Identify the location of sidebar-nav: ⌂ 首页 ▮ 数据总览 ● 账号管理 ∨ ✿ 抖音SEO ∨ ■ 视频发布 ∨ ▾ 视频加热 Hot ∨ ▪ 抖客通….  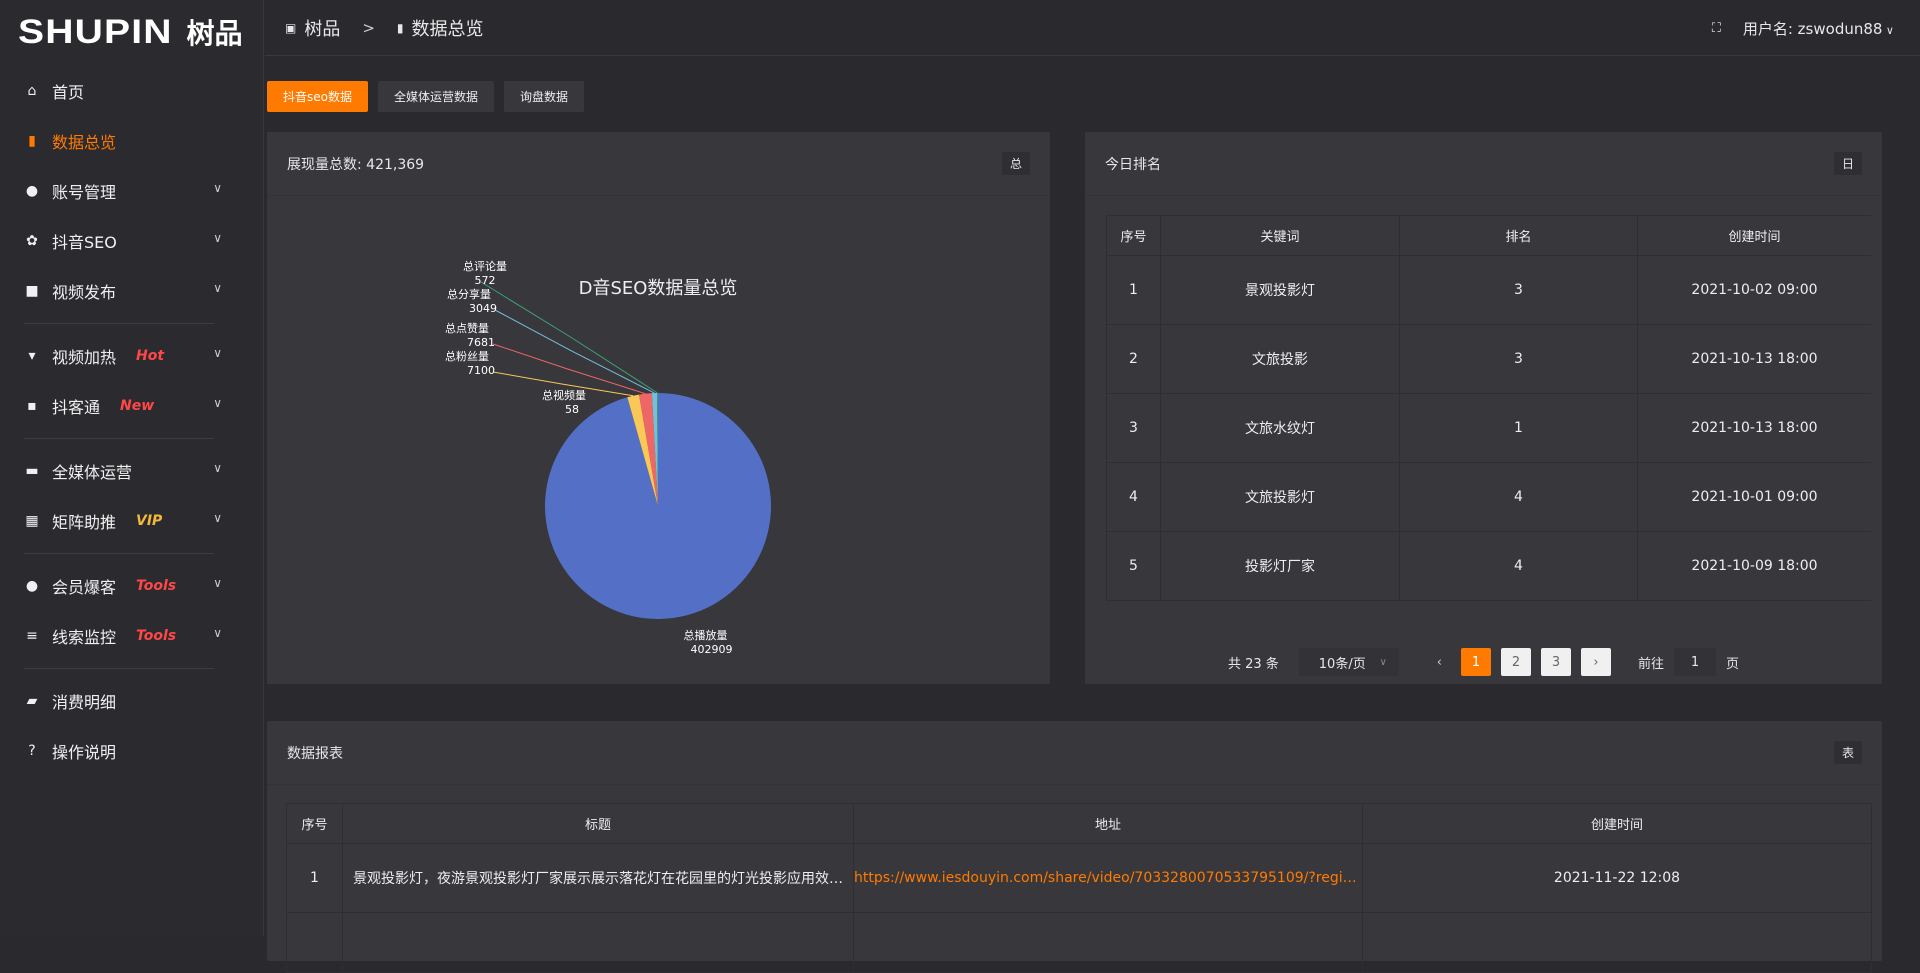
(132, 421).